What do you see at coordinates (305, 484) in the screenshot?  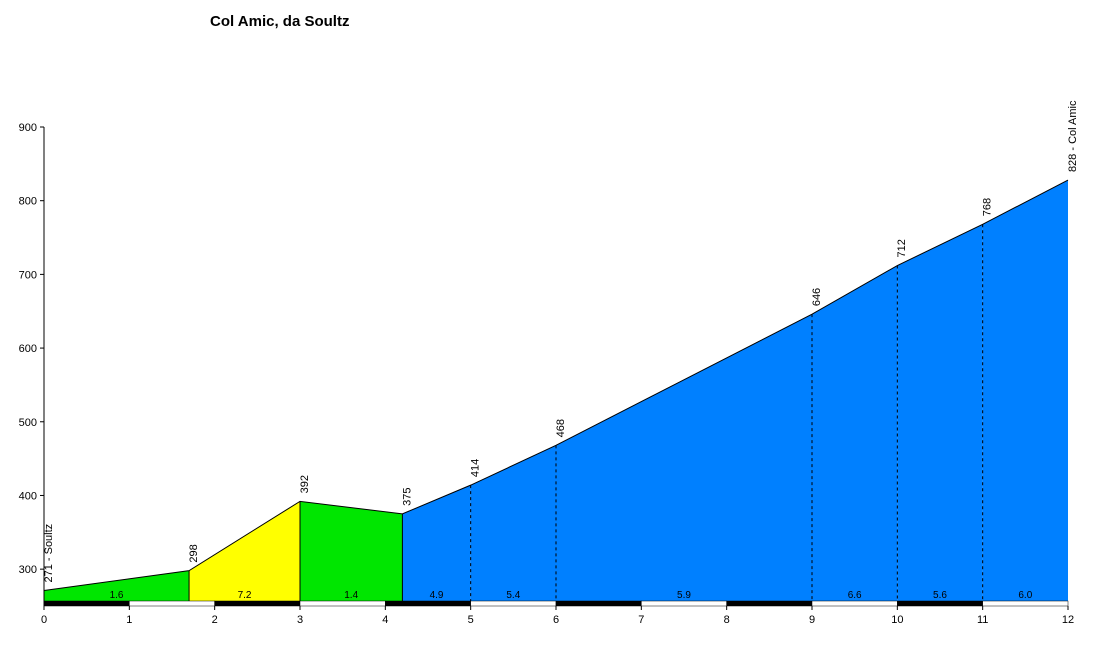 I see `elevation-label: 392` at bounding box center [305, 484].